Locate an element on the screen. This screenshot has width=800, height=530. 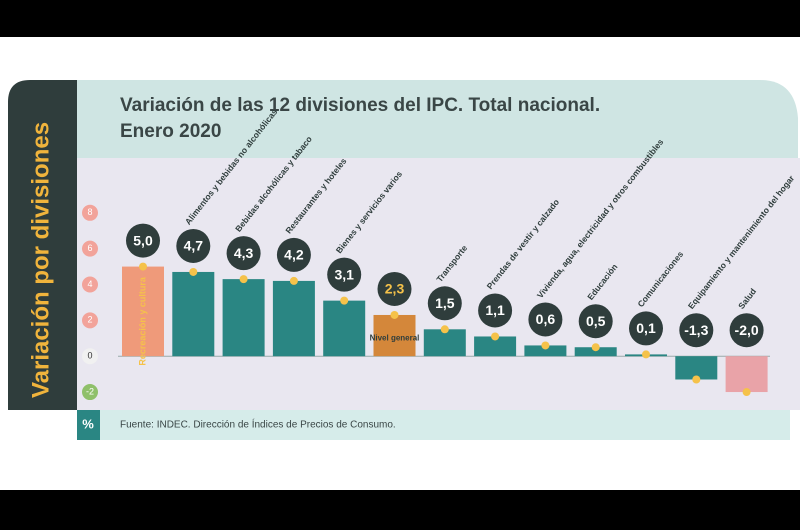
unit-box is located at coordinates (88, 425).